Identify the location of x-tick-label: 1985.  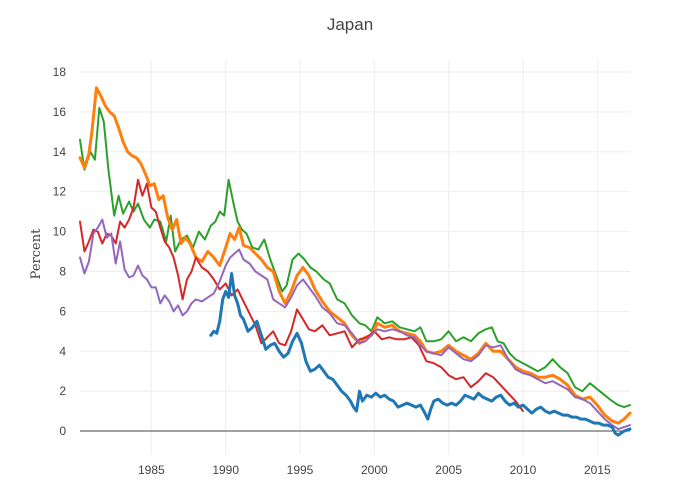
(151, 470).